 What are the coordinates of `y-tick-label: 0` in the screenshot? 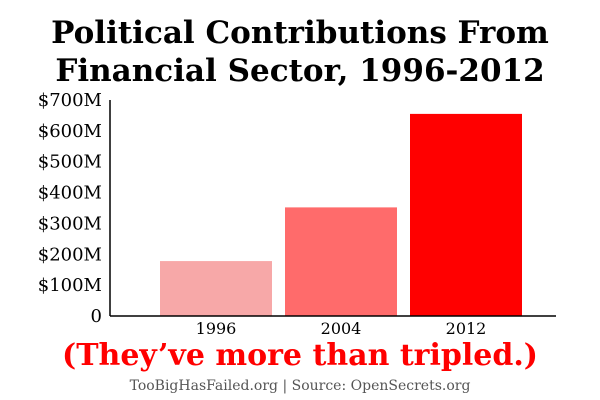 It's located at (96, 316).